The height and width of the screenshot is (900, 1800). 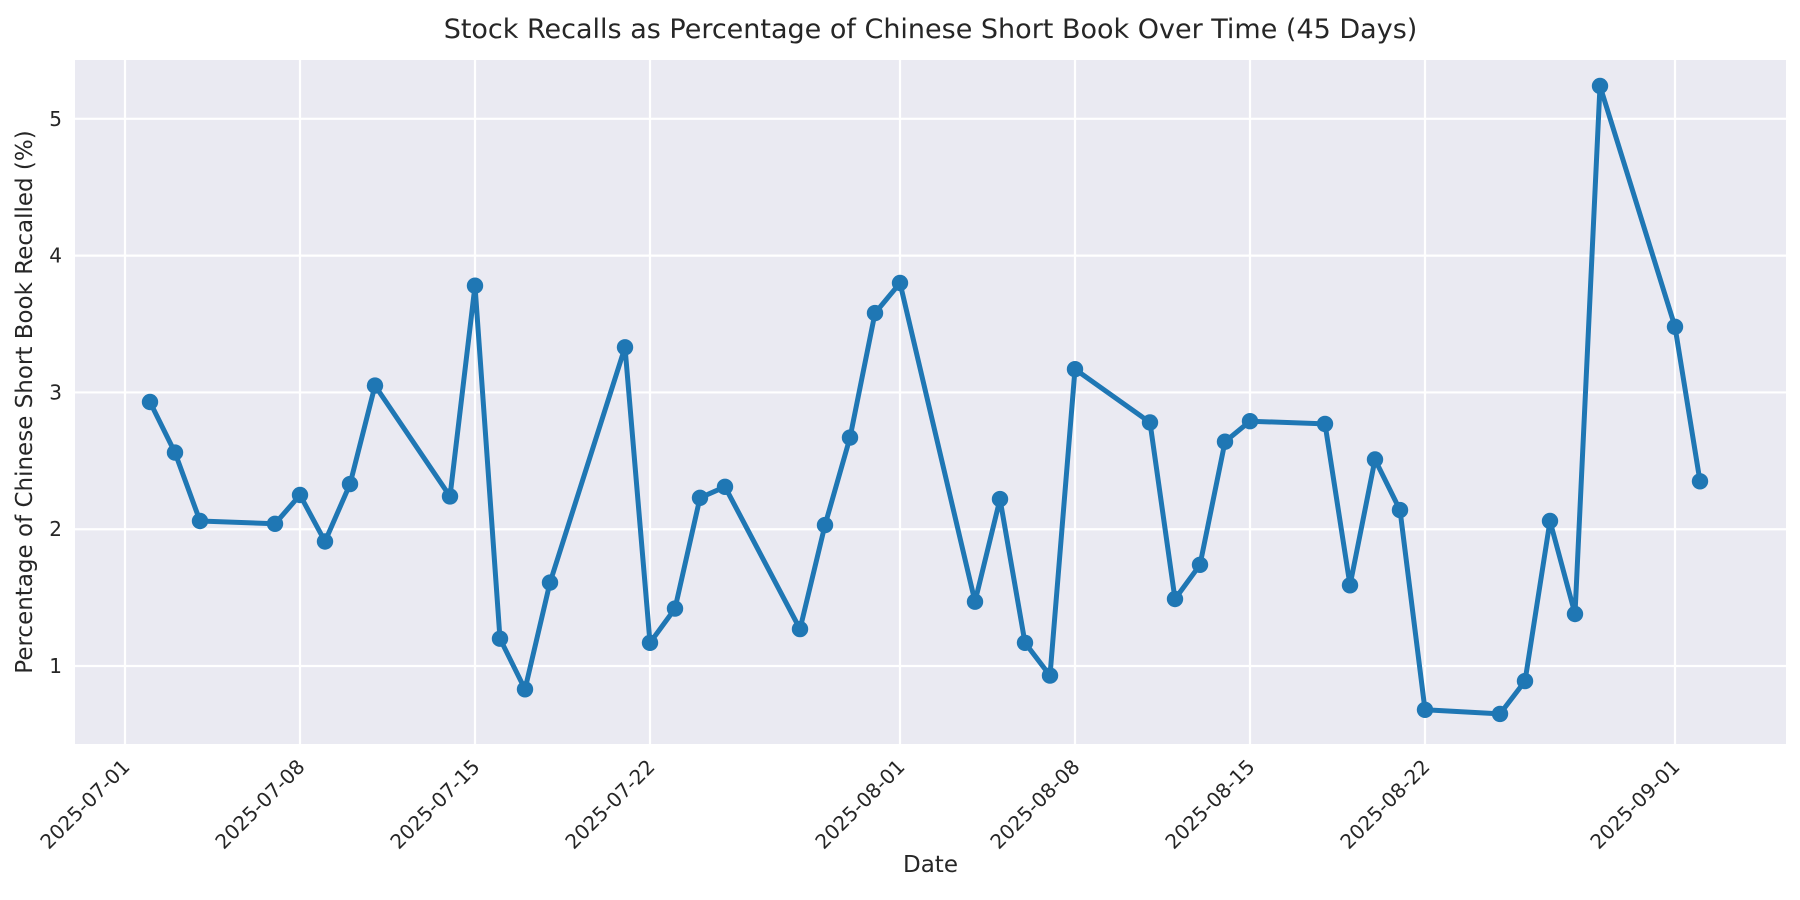 I want to click on x-tick-label: 2025-09-01, so click(x=1634, y=804).